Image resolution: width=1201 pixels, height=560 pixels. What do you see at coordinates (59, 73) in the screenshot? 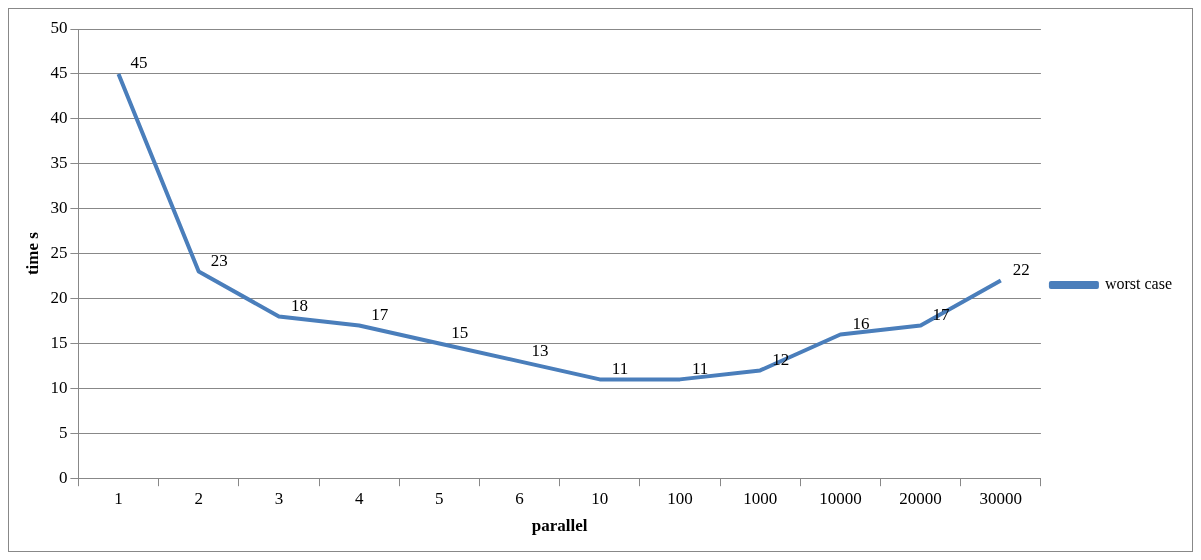
I see `y-tick-label: 45` at bounding box center [59, 73].